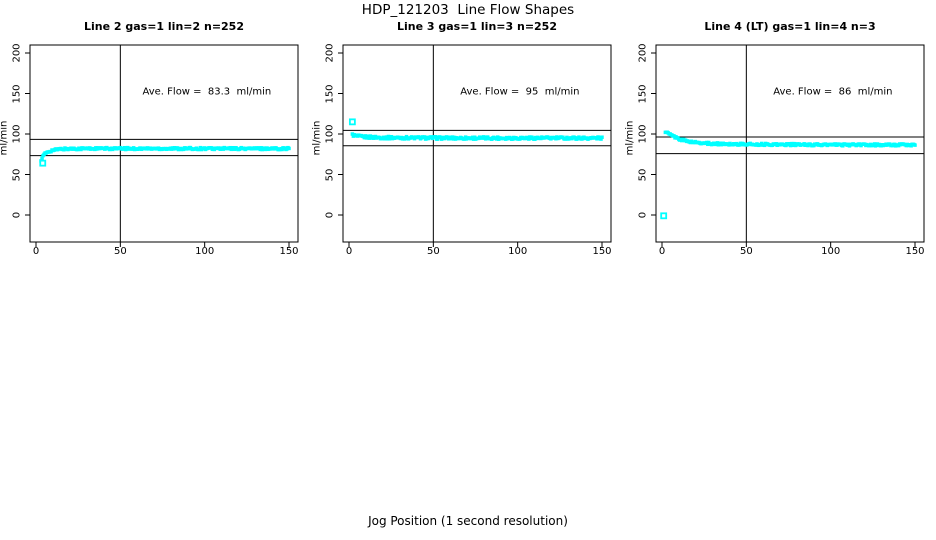  I want to click on panel-title: Line 4 (LT) gas=1 lin=4 n=3, so click(790, 26).